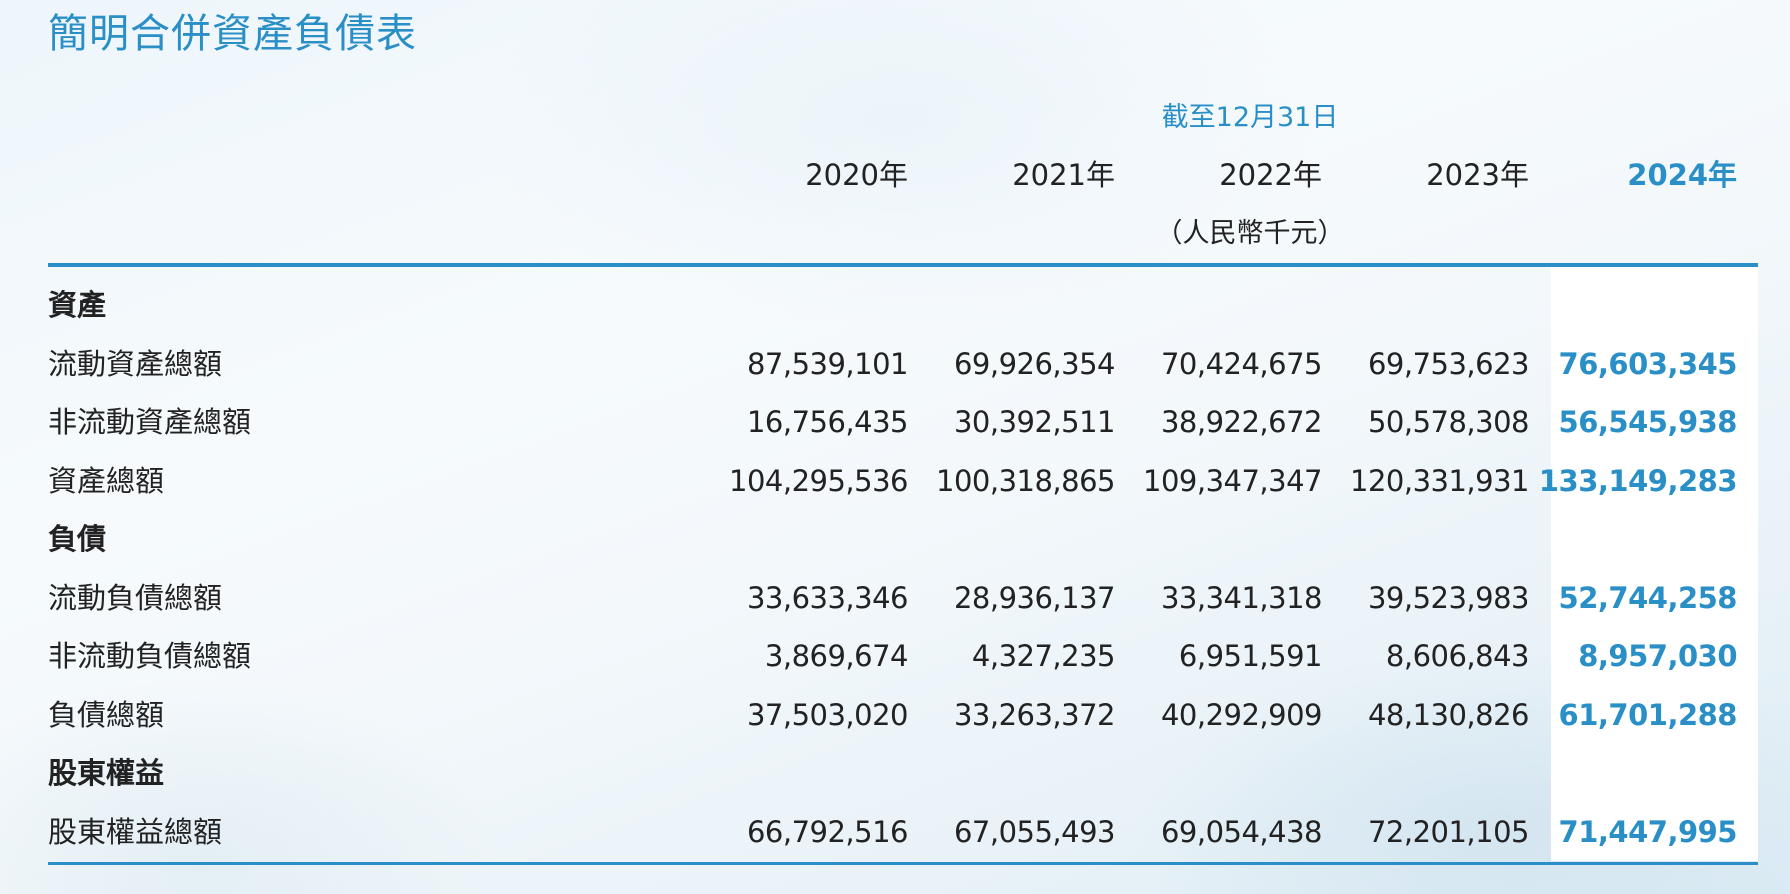  What do you see at coordinates (1218, 422) in the screenshot?
I see `value-cell: 38,922,672` at bounding box center [1218, 422].